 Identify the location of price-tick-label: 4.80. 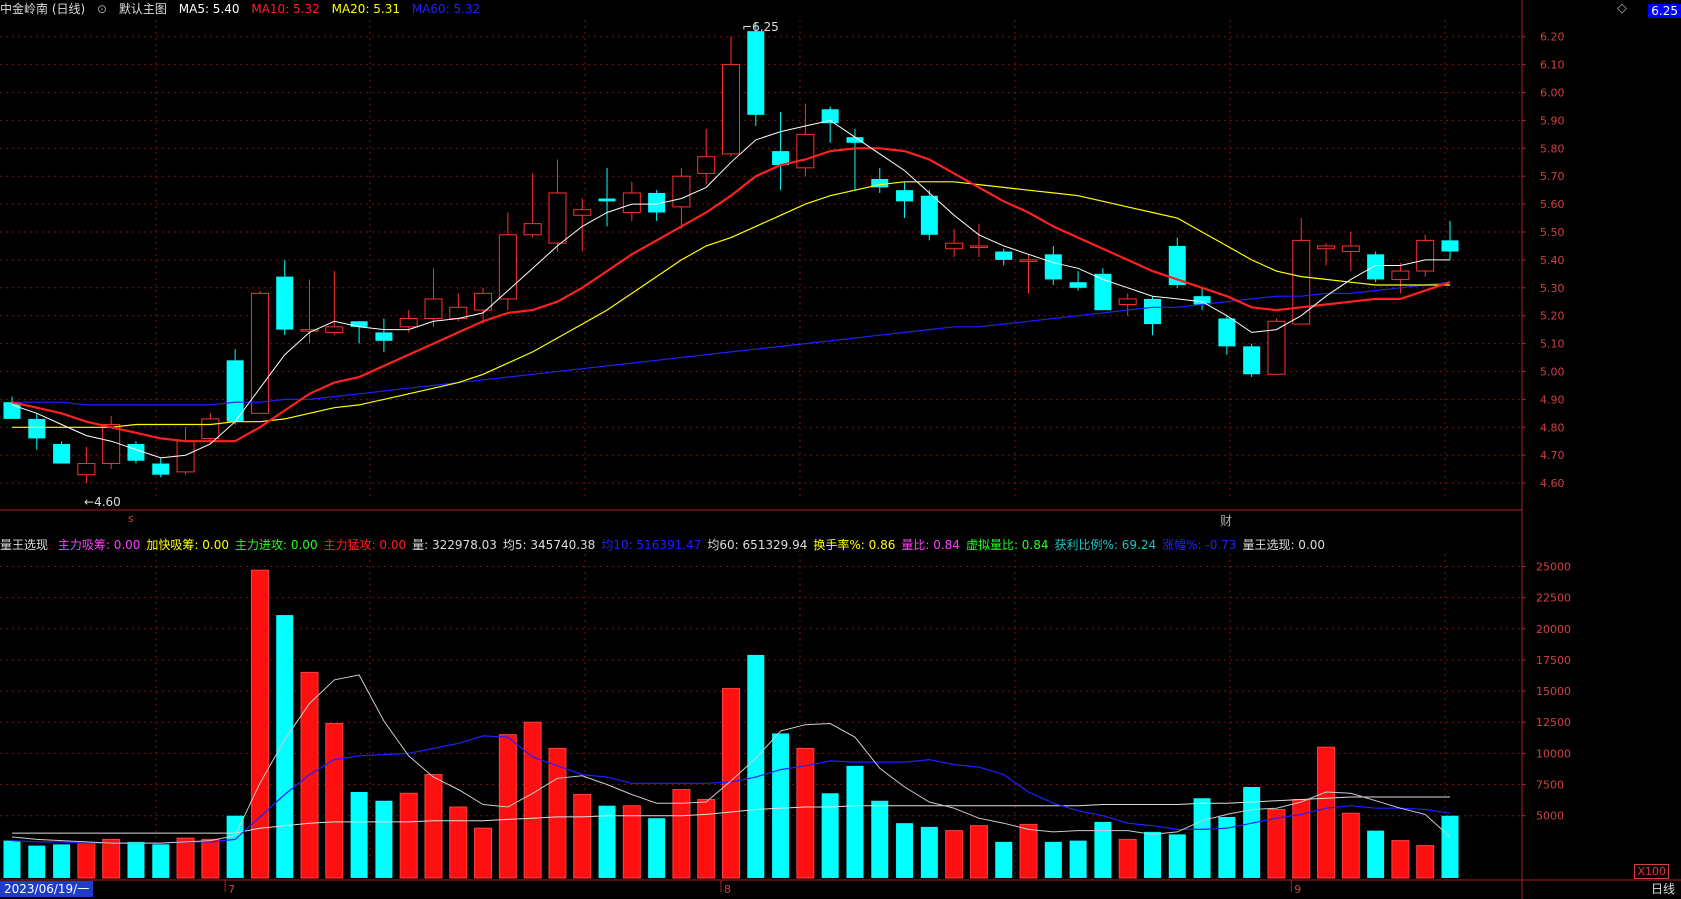
(1552, 427).